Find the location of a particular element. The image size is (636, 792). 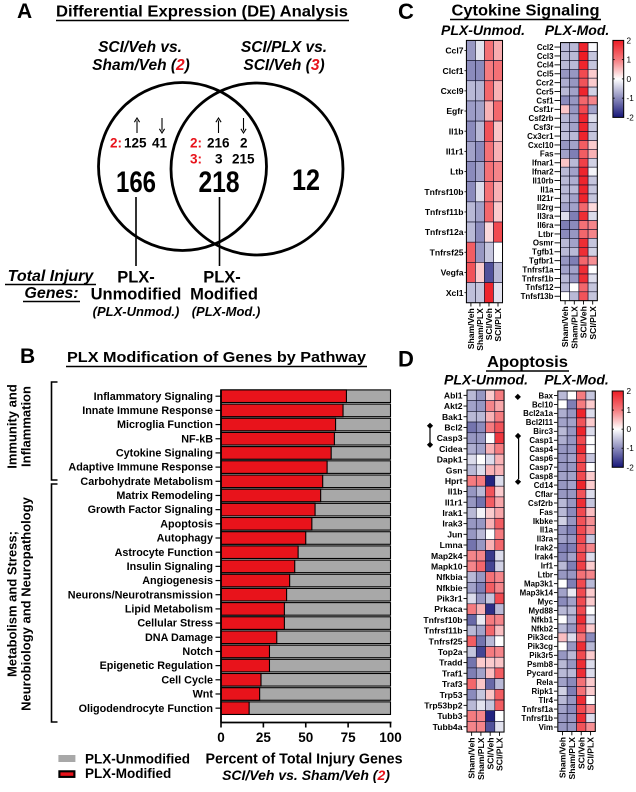

svg-text: Ikbke is located at coordinates (543, 521).